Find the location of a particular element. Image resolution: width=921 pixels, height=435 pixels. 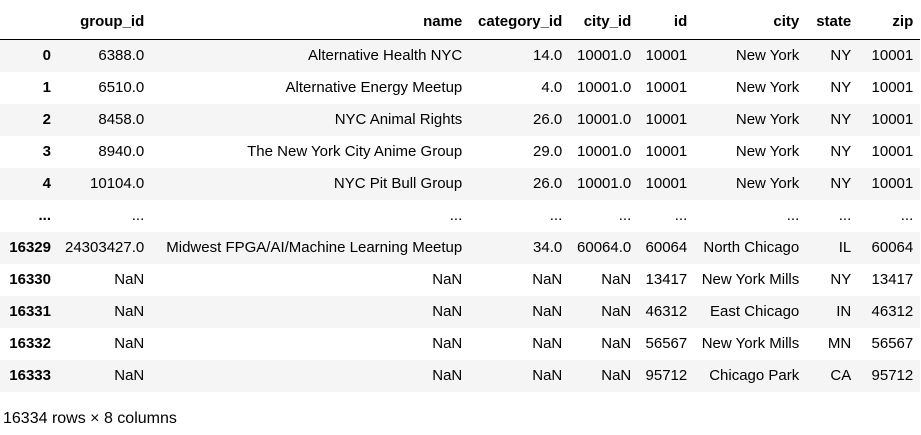

column-header: state is located at coordinates (832, 22).